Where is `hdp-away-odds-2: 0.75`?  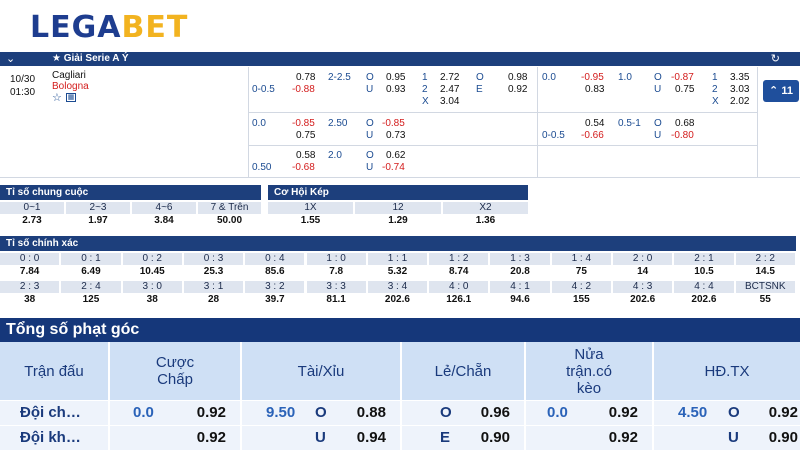
hdp-away-odds-2: 0.75 is located at coordinates (306, 135).